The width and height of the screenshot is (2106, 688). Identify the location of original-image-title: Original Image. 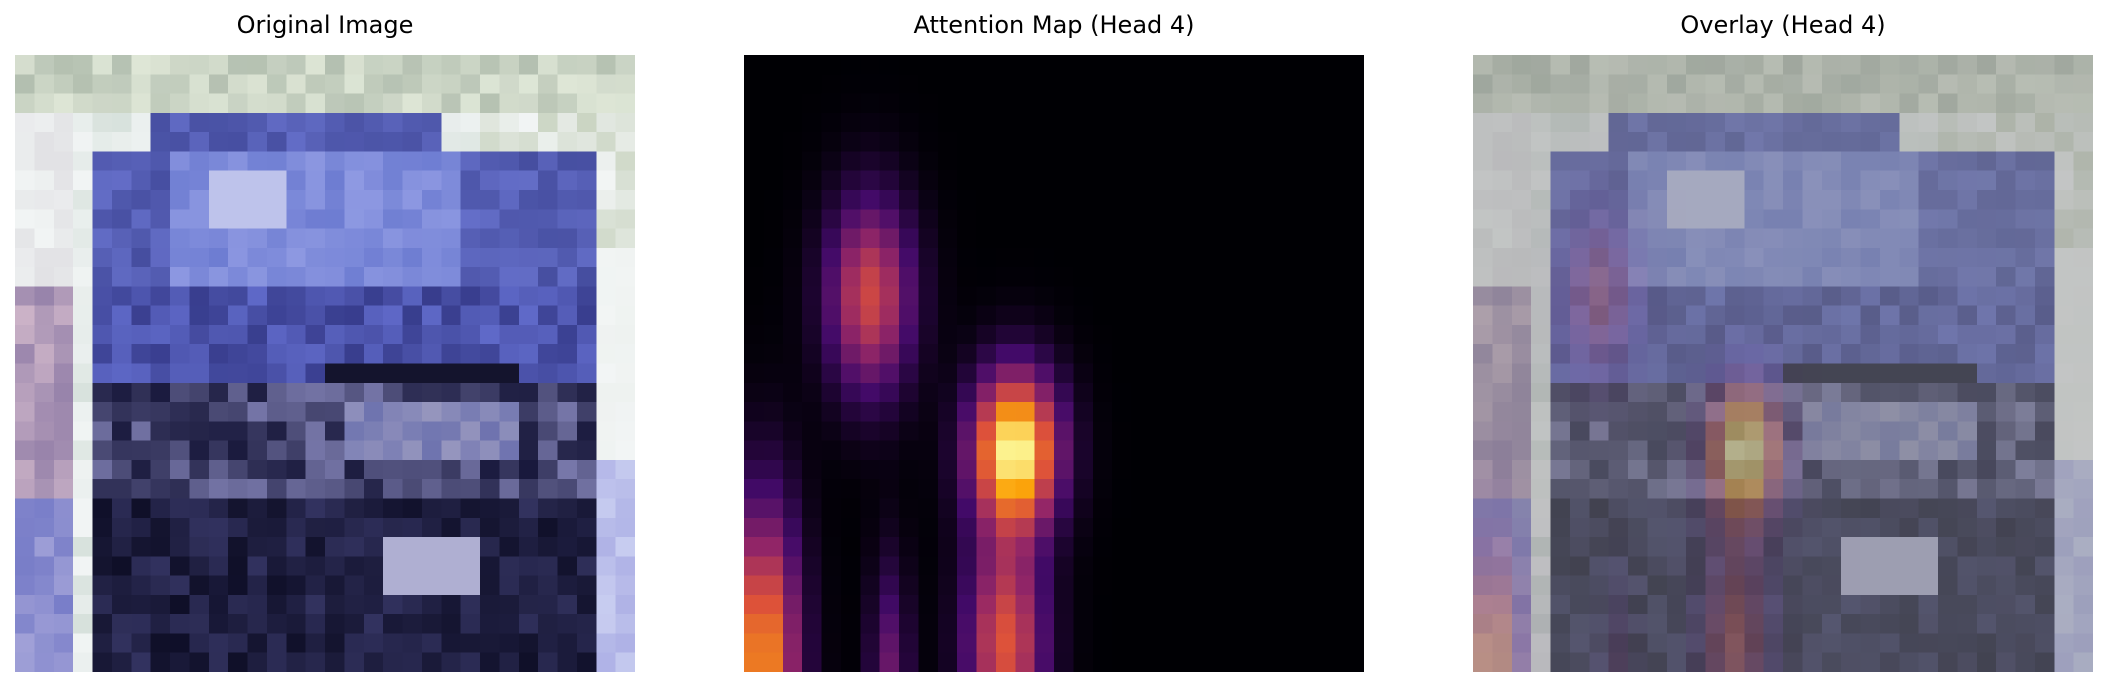
(325, 25).